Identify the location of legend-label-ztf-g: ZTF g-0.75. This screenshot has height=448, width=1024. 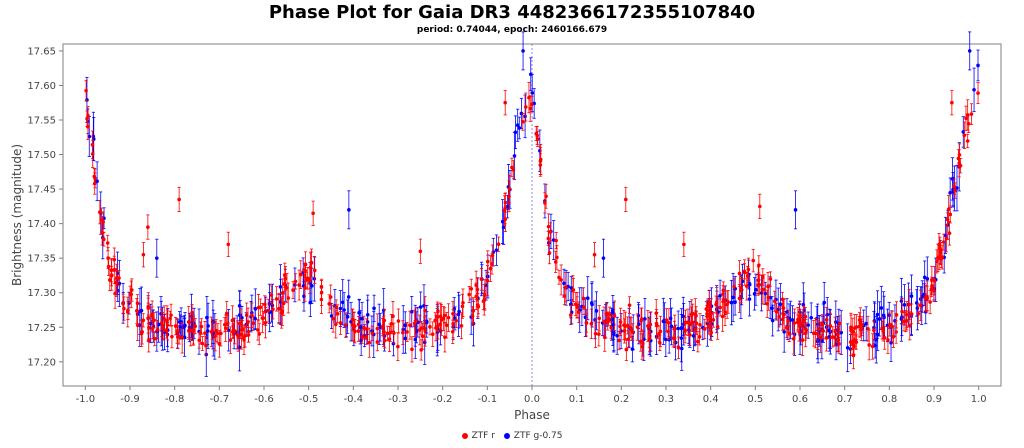
(538, 436).